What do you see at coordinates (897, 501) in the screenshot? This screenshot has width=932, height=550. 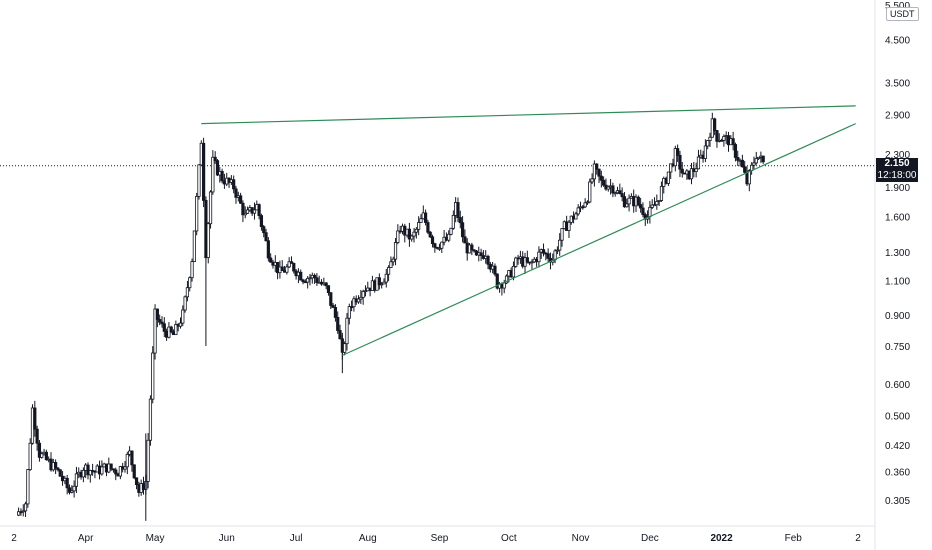 I see `price-tick-label: 0.305` at bounding box center [897, 501].